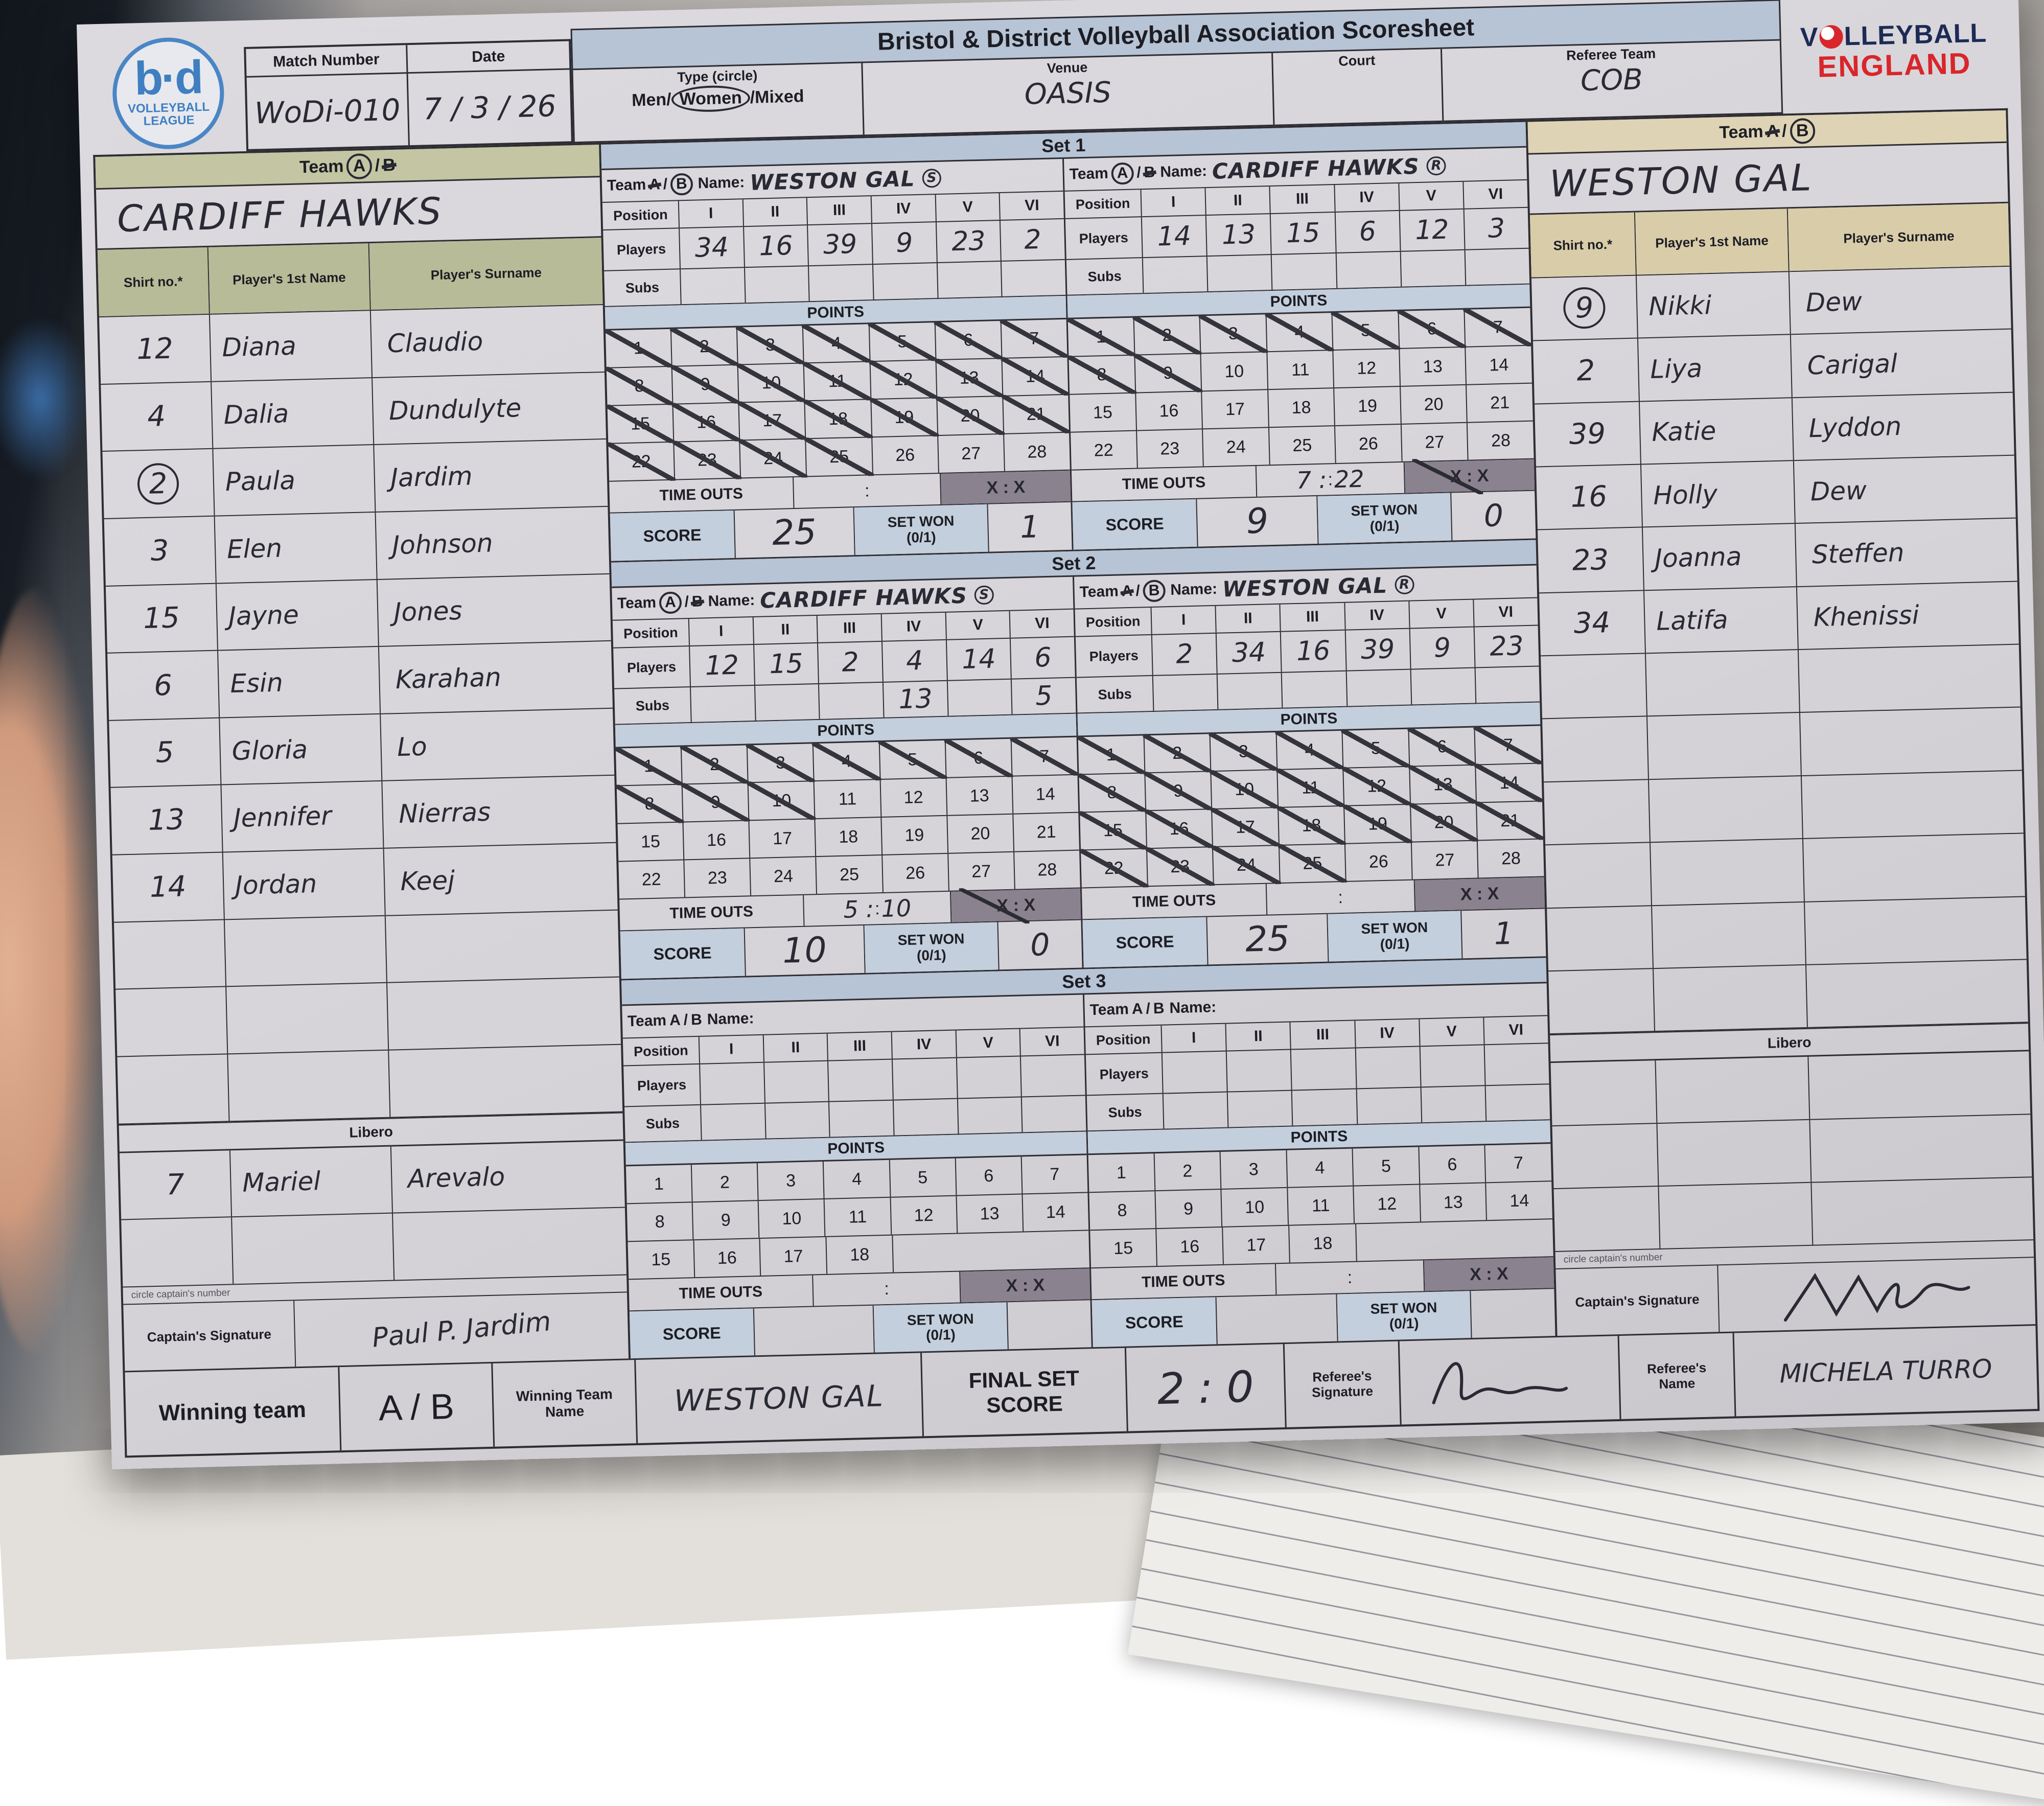 This screenshot has width=2044, height=1806. What do you see at coordinates (412, 746) in the screenshot?
I see `player-surname: Lo` at bounding box center [412, 746].